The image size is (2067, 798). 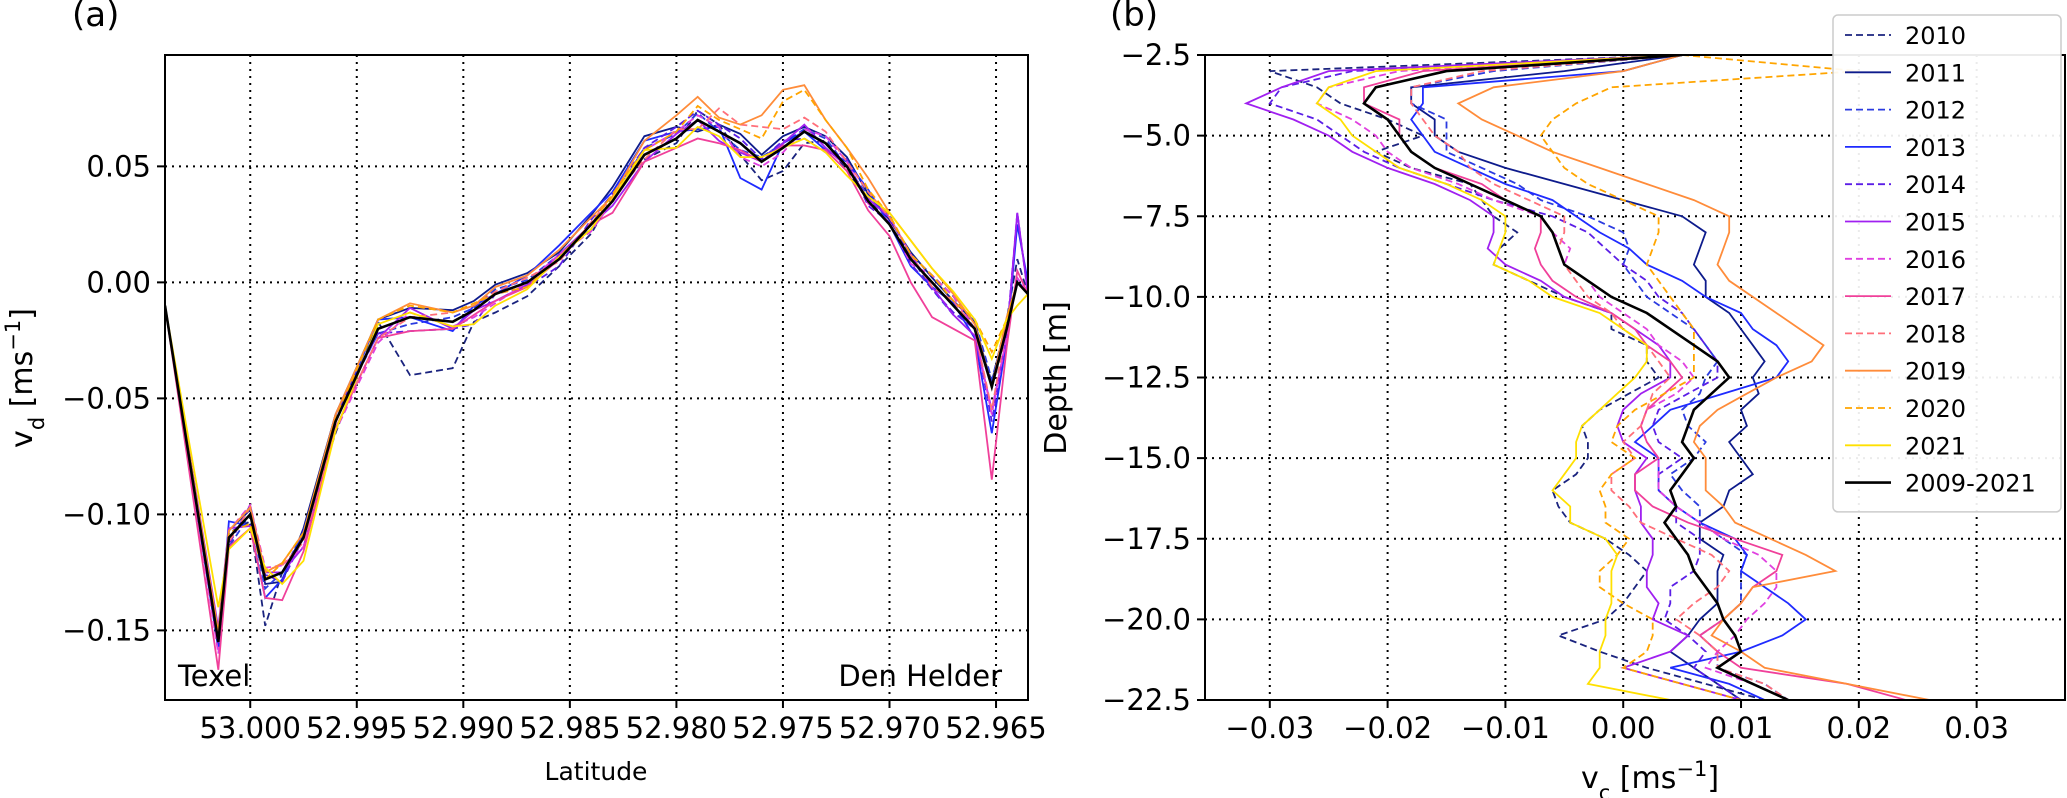 What do you see at coordinates (1590, 778) in the screenshot?
I see `chart-b-xlabel-base: v` at bounding box center [1590, 778].